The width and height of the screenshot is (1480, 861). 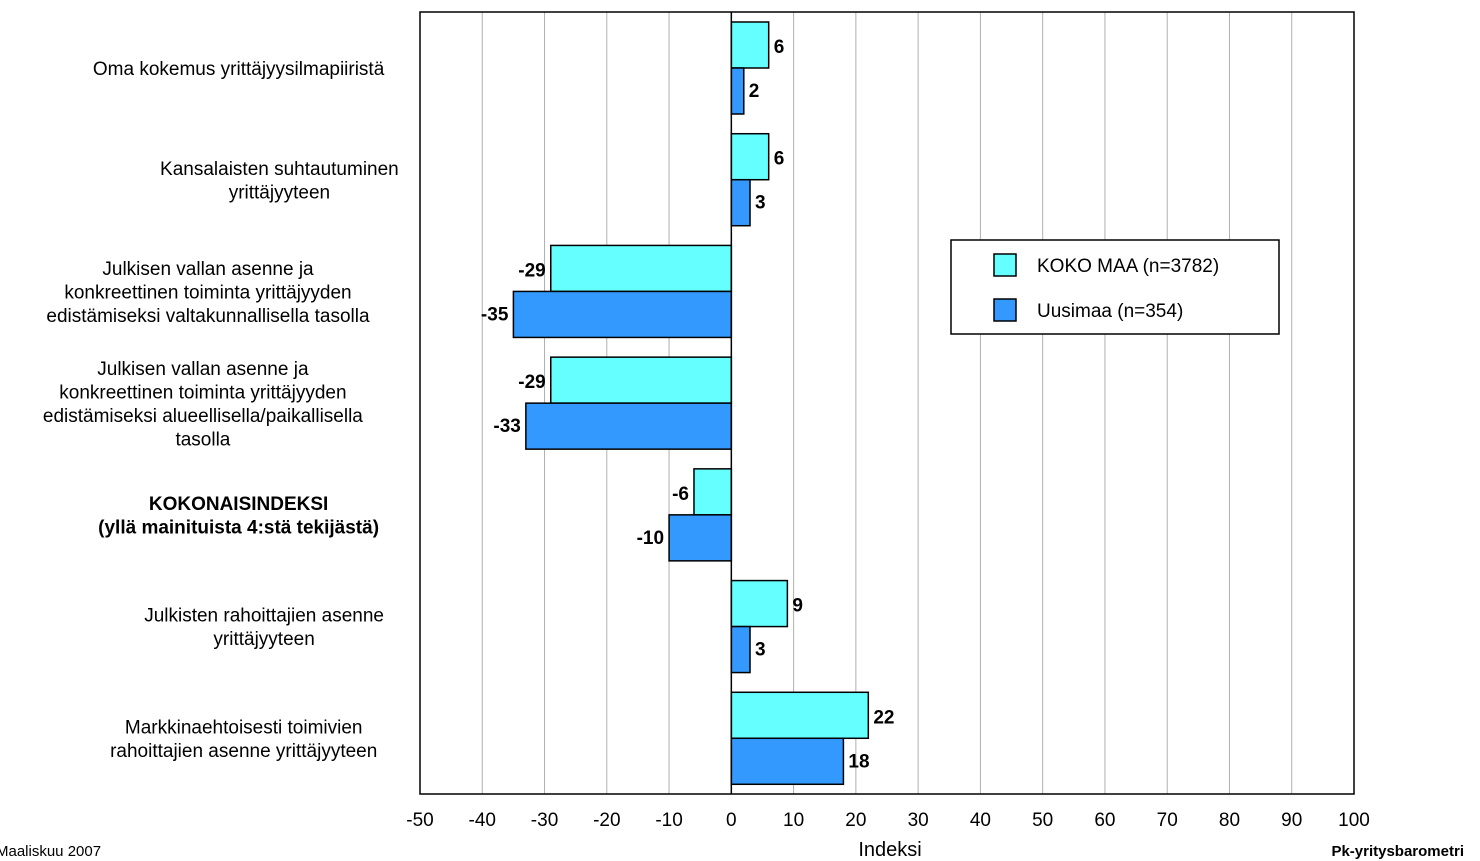 What do you see at coordinates (622, 314) in the screenshot?
I see `bar-s1-c2` at bounding box center [622, 314].